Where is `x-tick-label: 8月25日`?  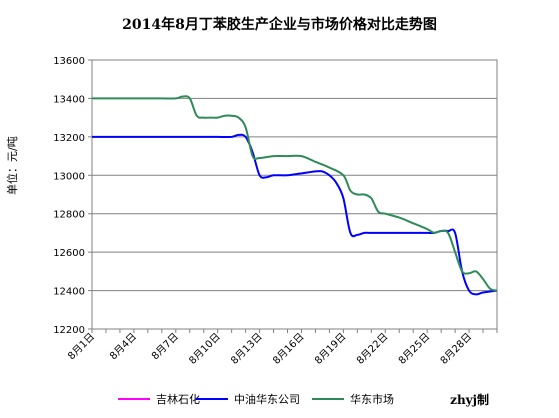 x-tick-label: 8月25日 is located at coordinates (414, 349).